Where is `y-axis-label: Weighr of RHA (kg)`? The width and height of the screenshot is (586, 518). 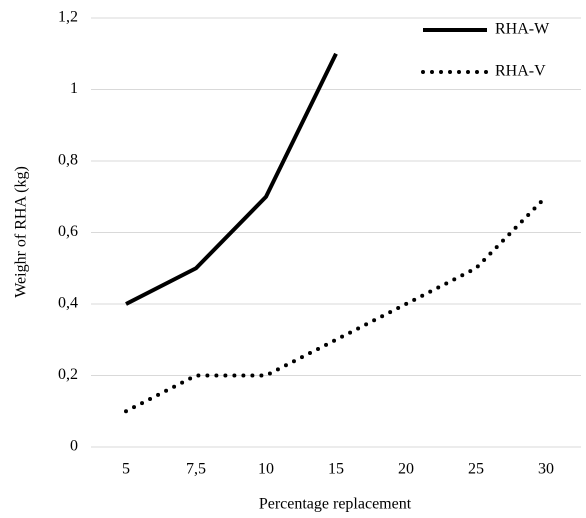 y-axis-label: Weighr of RHA (kg) is located at coordinates (21, 232).